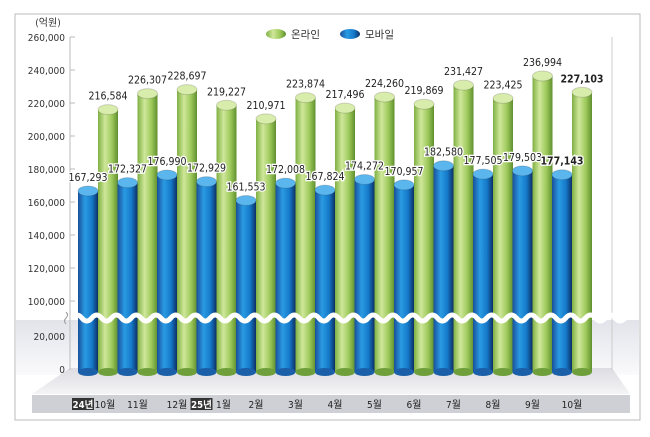  I want to click on mobile-bar-group: 161,553, so click(246, 278).